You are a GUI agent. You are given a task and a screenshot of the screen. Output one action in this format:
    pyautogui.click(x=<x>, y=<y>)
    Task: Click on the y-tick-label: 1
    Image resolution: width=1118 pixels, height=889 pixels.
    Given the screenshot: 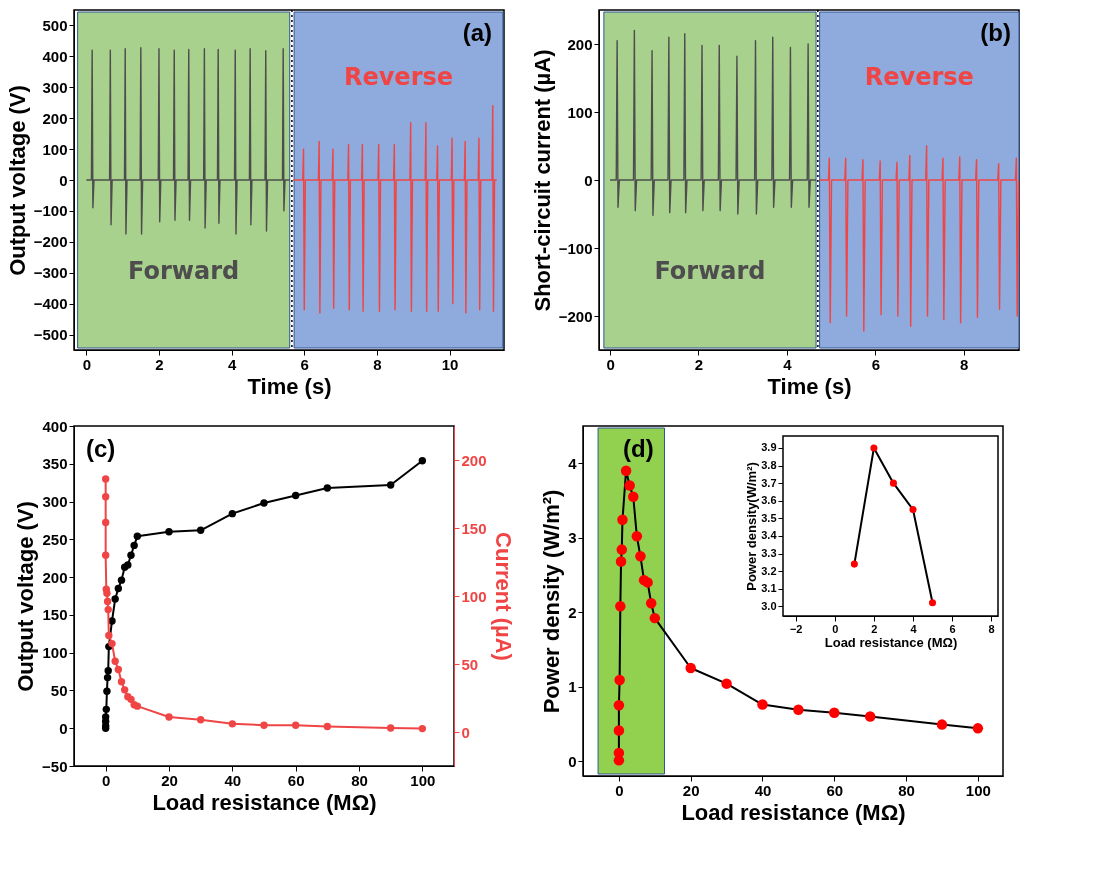 What is the action you would take?
    pyautogui.click(x=572, y=687)
    